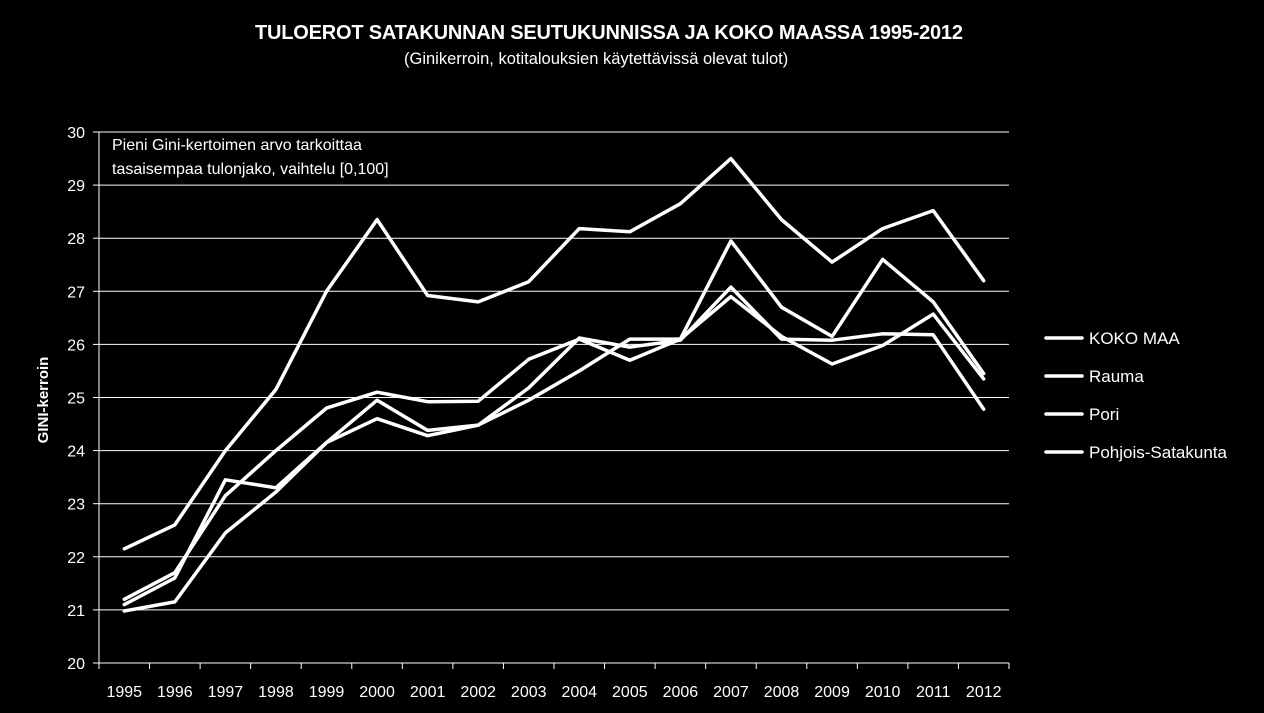  I want to click on y-tick-label: 30, so click(76, 133).